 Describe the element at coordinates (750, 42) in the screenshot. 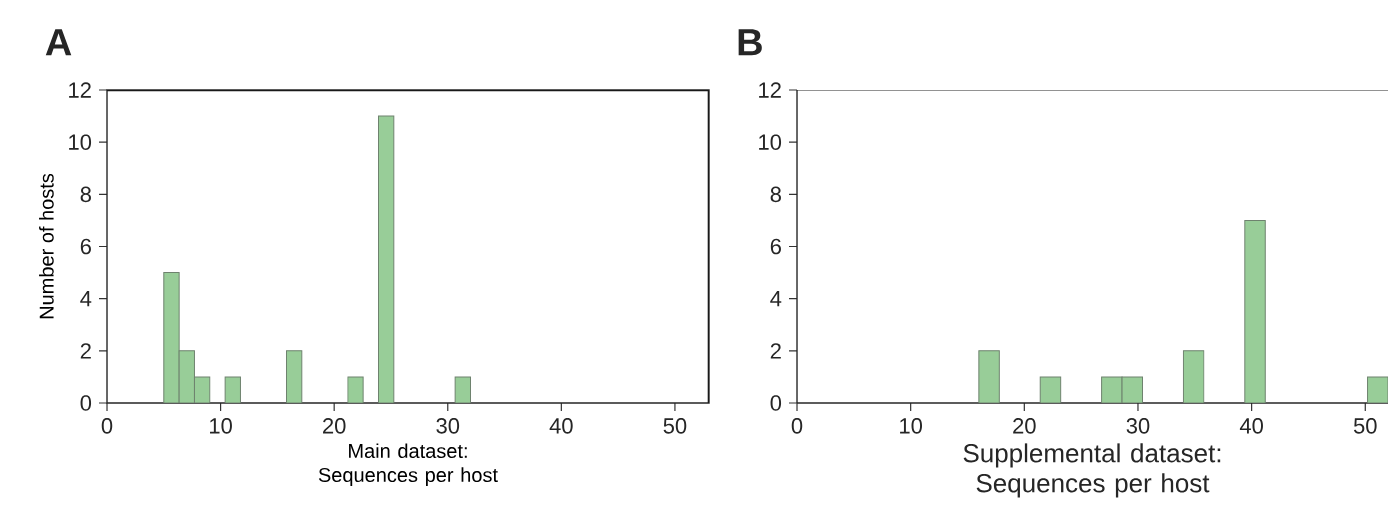

I see `chart-title: B` at that location.